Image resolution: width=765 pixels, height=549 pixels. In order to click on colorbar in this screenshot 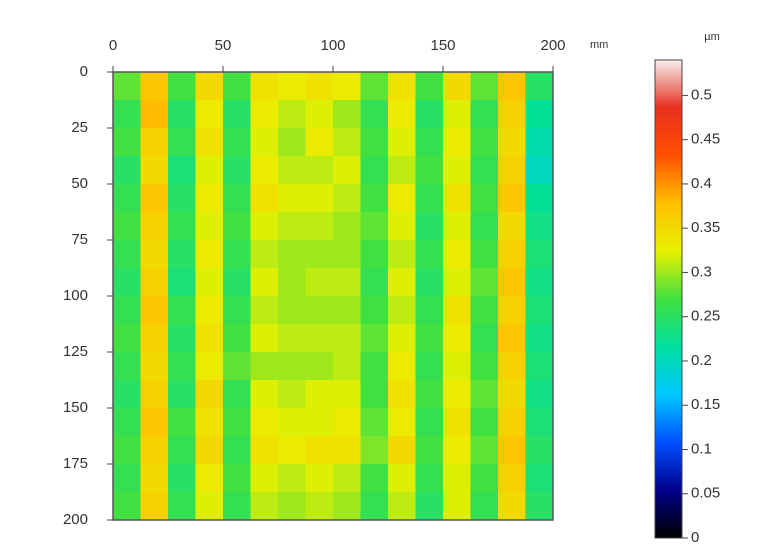, I will do `click(668, 299)`.